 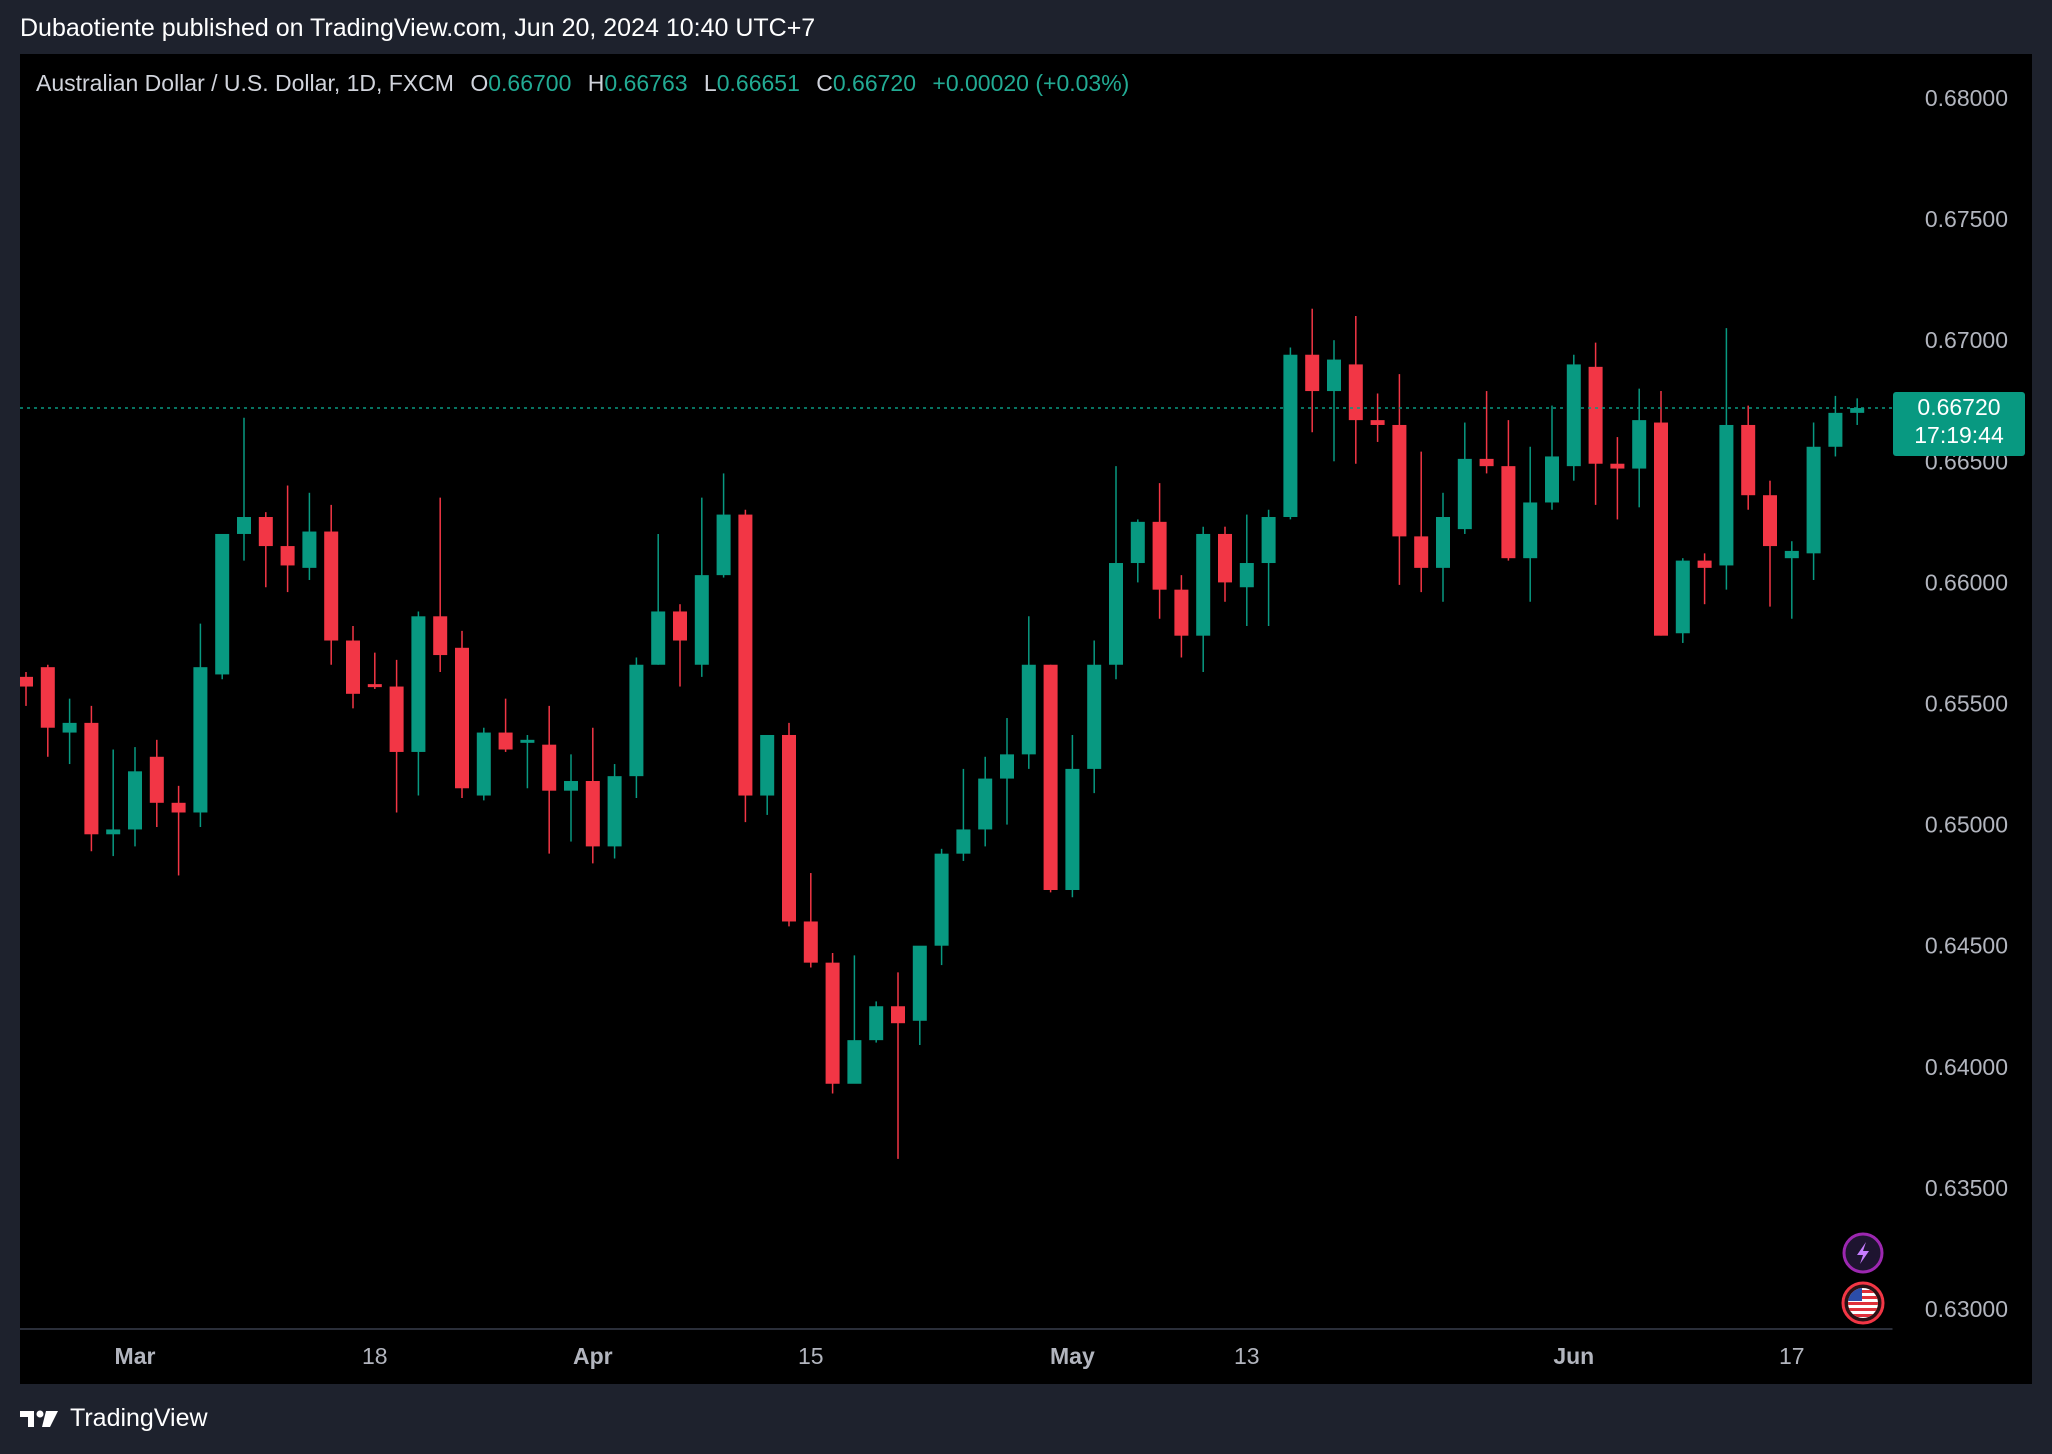 What do you see at coordinates (1966, 98) in the screenshot?
I see `price-tick-label: 0.68000` at bounding box center [1966, 98].